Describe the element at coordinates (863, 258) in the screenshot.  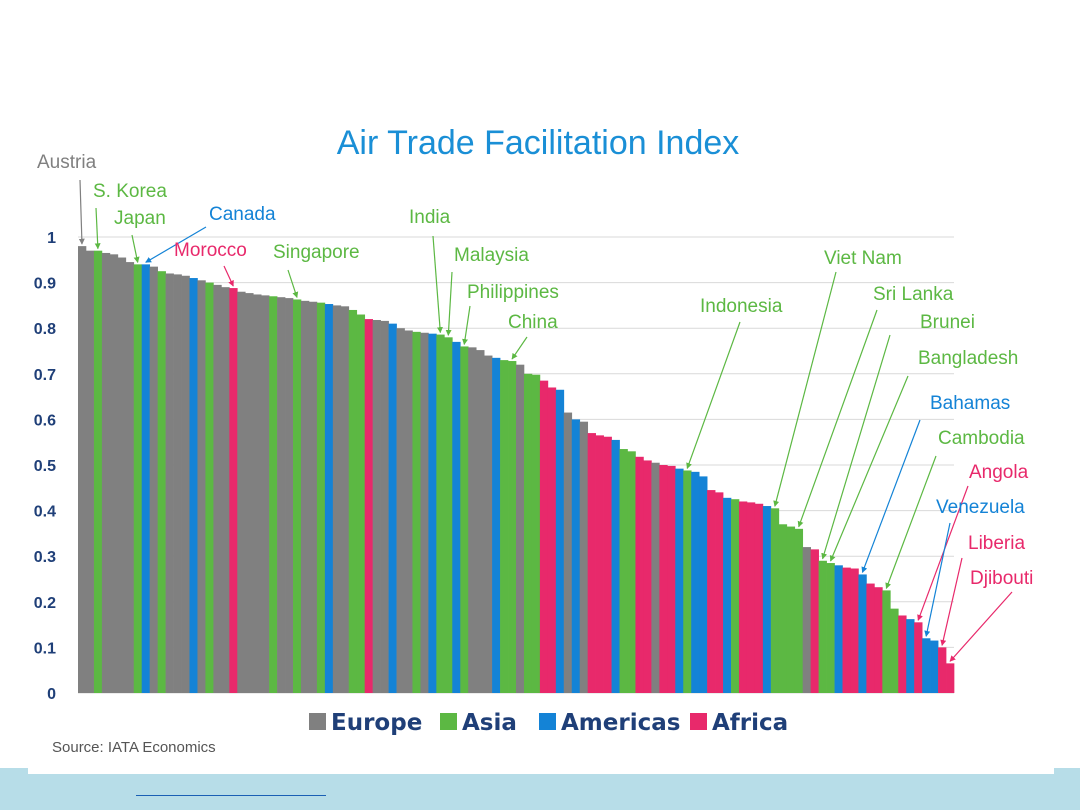
I see `callout-label: Viet Nam` at that location.